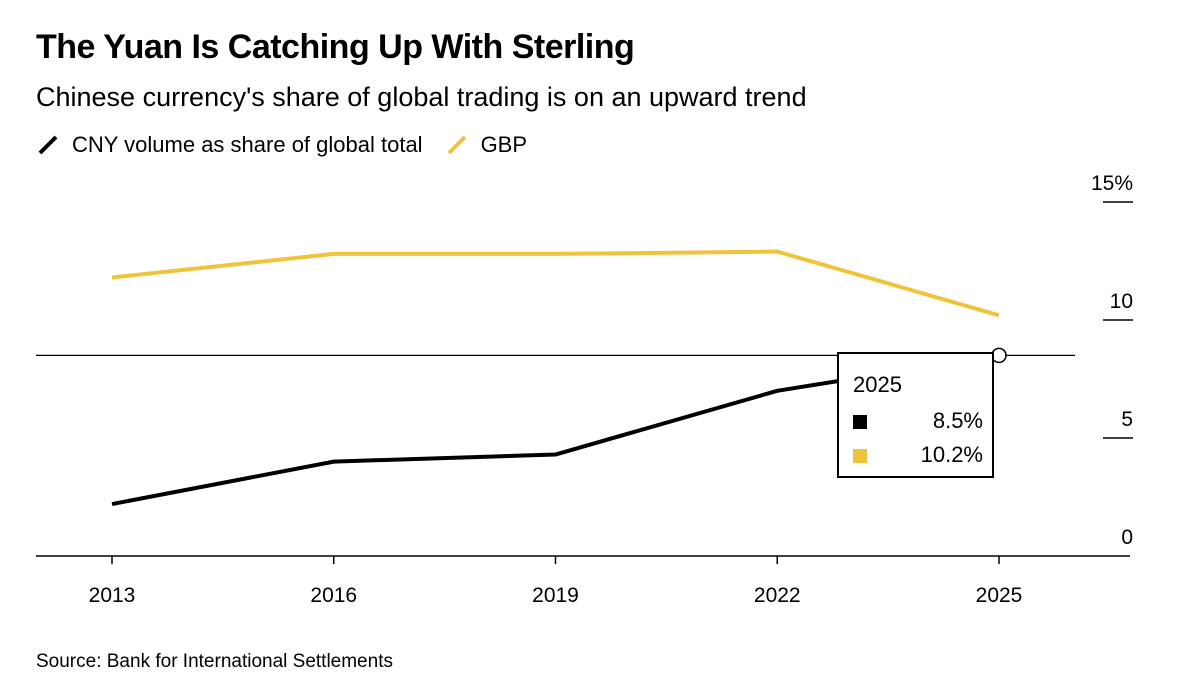  Describe the element at coordinates (1127, 419) in the screenshot. I see `y-tick-label: 5` at that location.